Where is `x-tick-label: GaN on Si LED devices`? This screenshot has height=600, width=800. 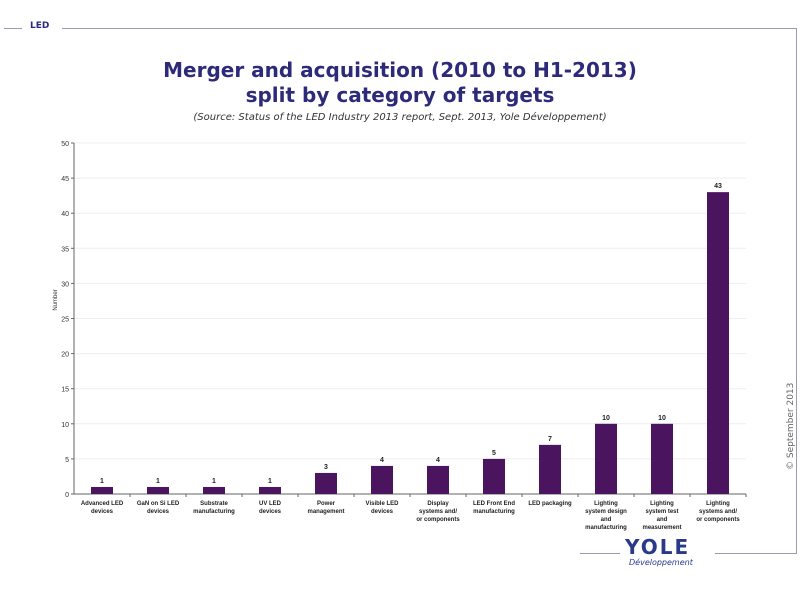
x-tick-label: GaN on Si LED devices is located at coordinates (158, 508).